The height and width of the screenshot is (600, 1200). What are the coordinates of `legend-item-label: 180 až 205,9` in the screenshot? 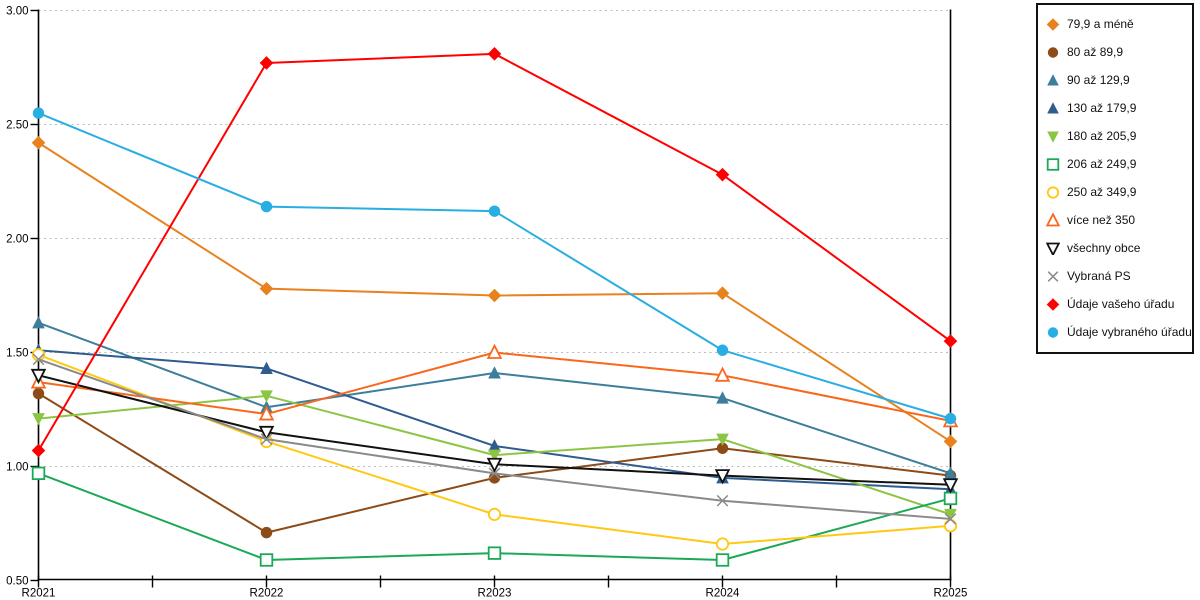 It's located at (1102, 136).